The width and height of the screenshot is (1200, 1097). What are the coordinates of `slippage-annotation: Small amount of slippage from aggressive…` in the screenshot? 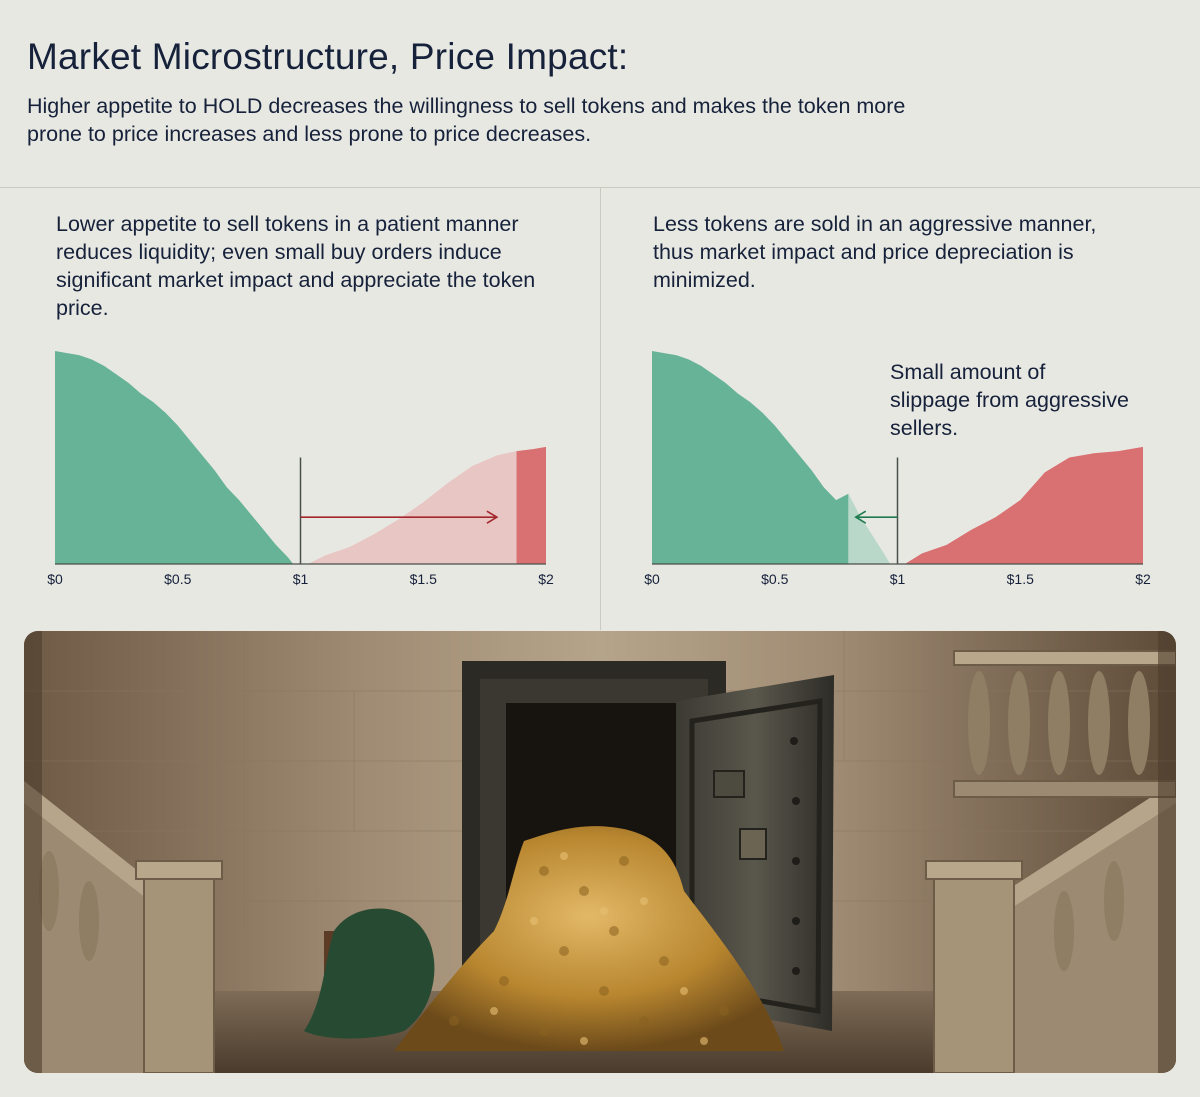 It's located at (1010, 400).